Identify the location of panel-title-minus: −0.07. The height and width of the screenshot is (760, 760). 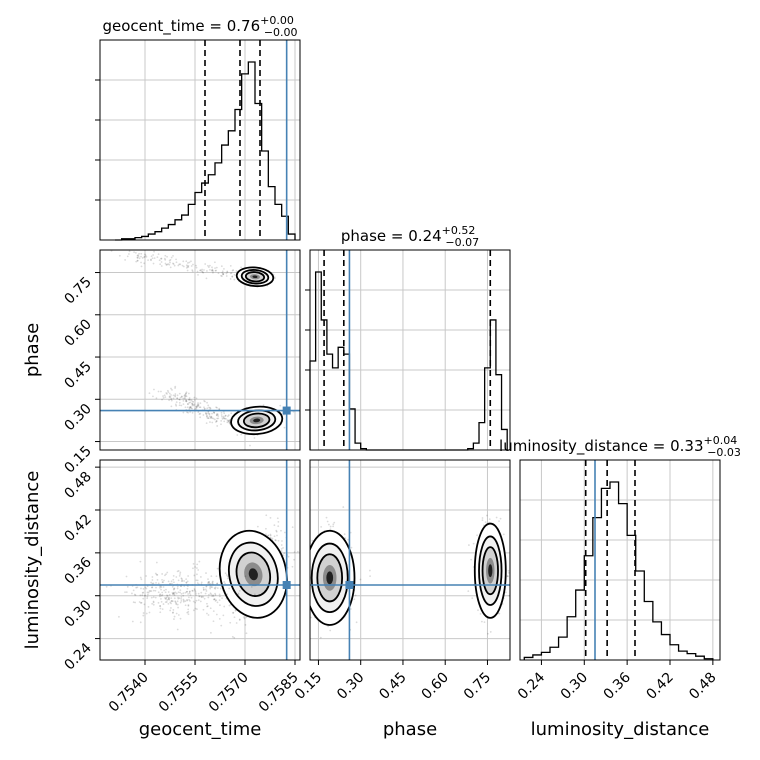
(462, 242).